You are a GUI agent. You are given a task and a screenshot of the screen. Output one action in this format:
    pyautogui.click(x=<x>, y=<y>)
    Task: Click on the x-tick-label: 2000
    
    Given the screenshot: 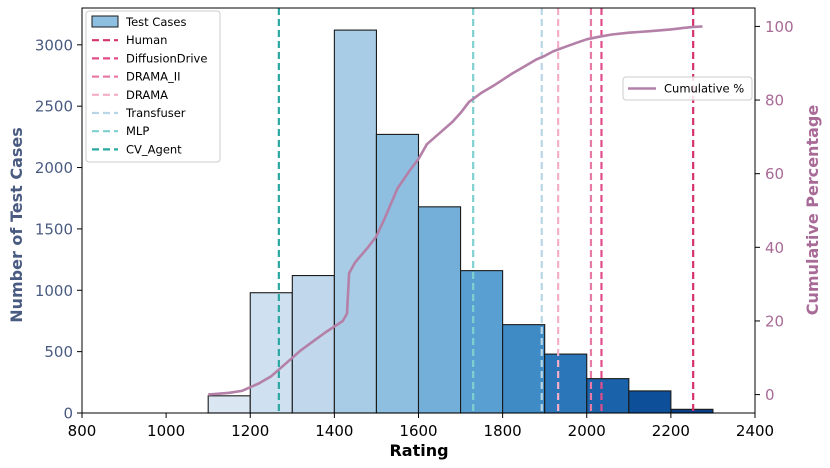 What is the action you would take?
    pyautogui.click(x=587, y=431)
    